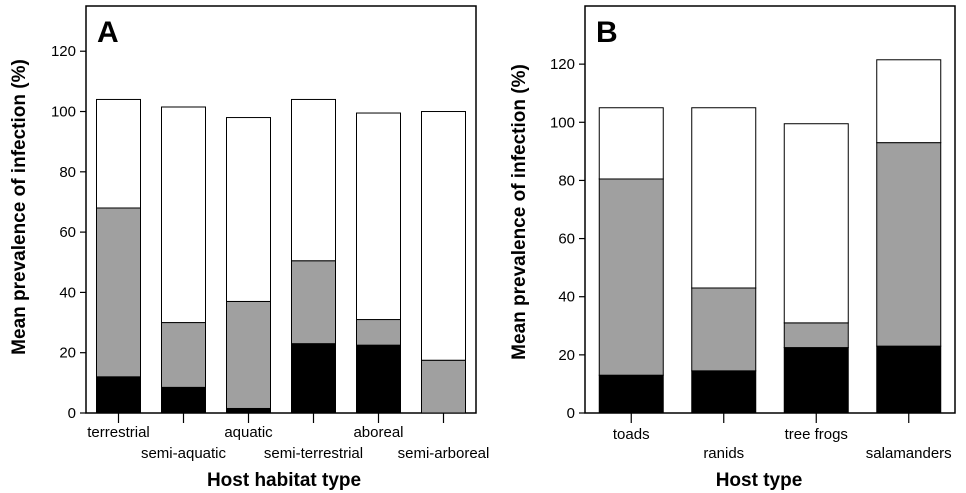  I want to click on panel-b-x-axis-title: Host type, so click(759, 480).